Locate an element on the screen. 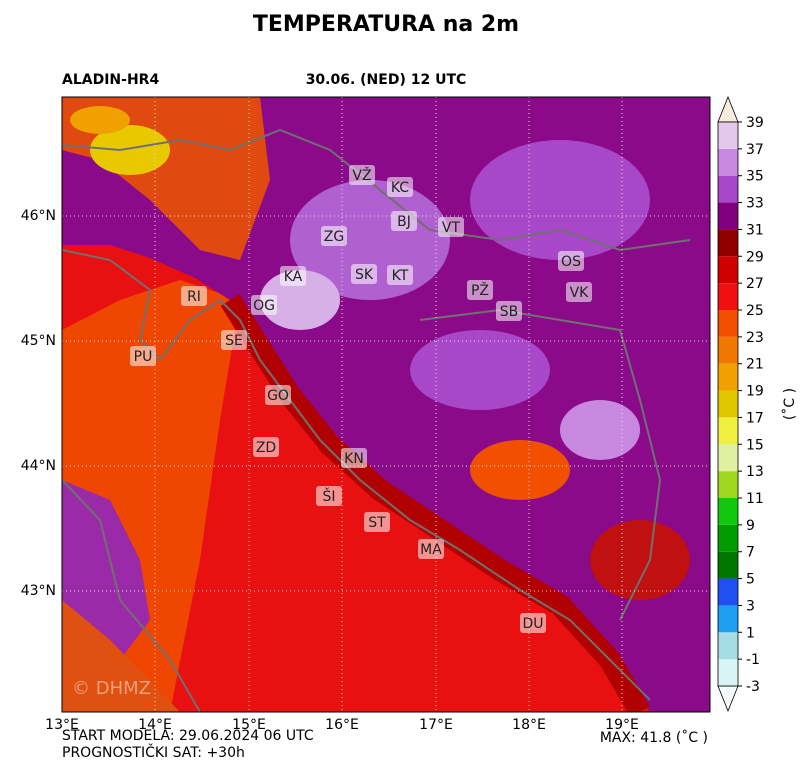 This screenshot has height=766, width=800. city-label: OG is located at coordinates (264, 306).